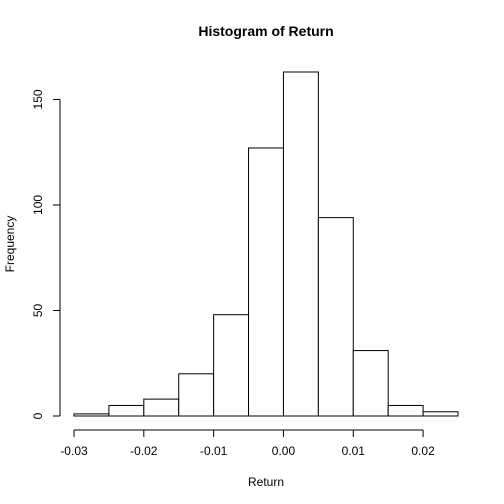 This screenshot has width=504, height=504. What do you see at coordinates (74, 451) in the screenshot?
I see `x-tick-label: -0.03` at bounding box center [74, 451].